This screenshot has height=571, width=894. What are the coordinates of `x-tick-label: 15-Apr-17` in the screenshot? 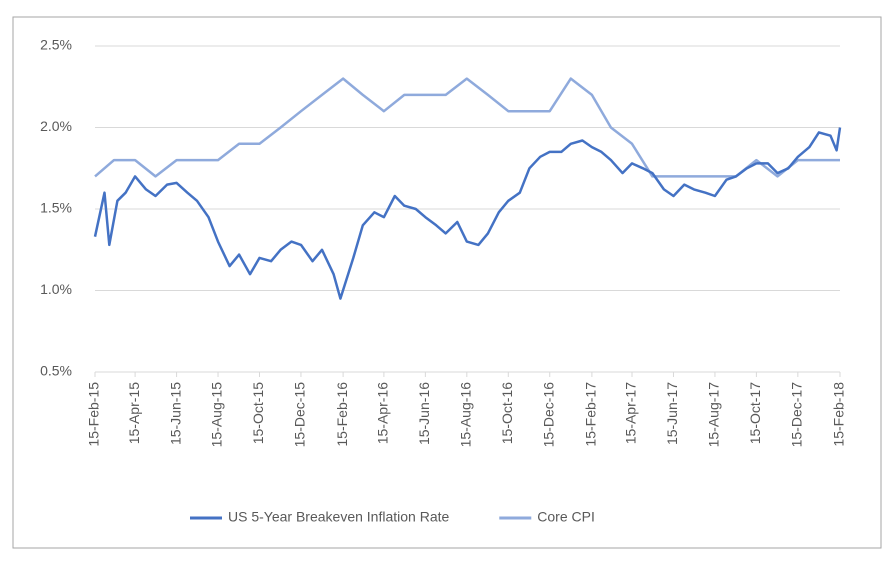 It's located at (631, 413).